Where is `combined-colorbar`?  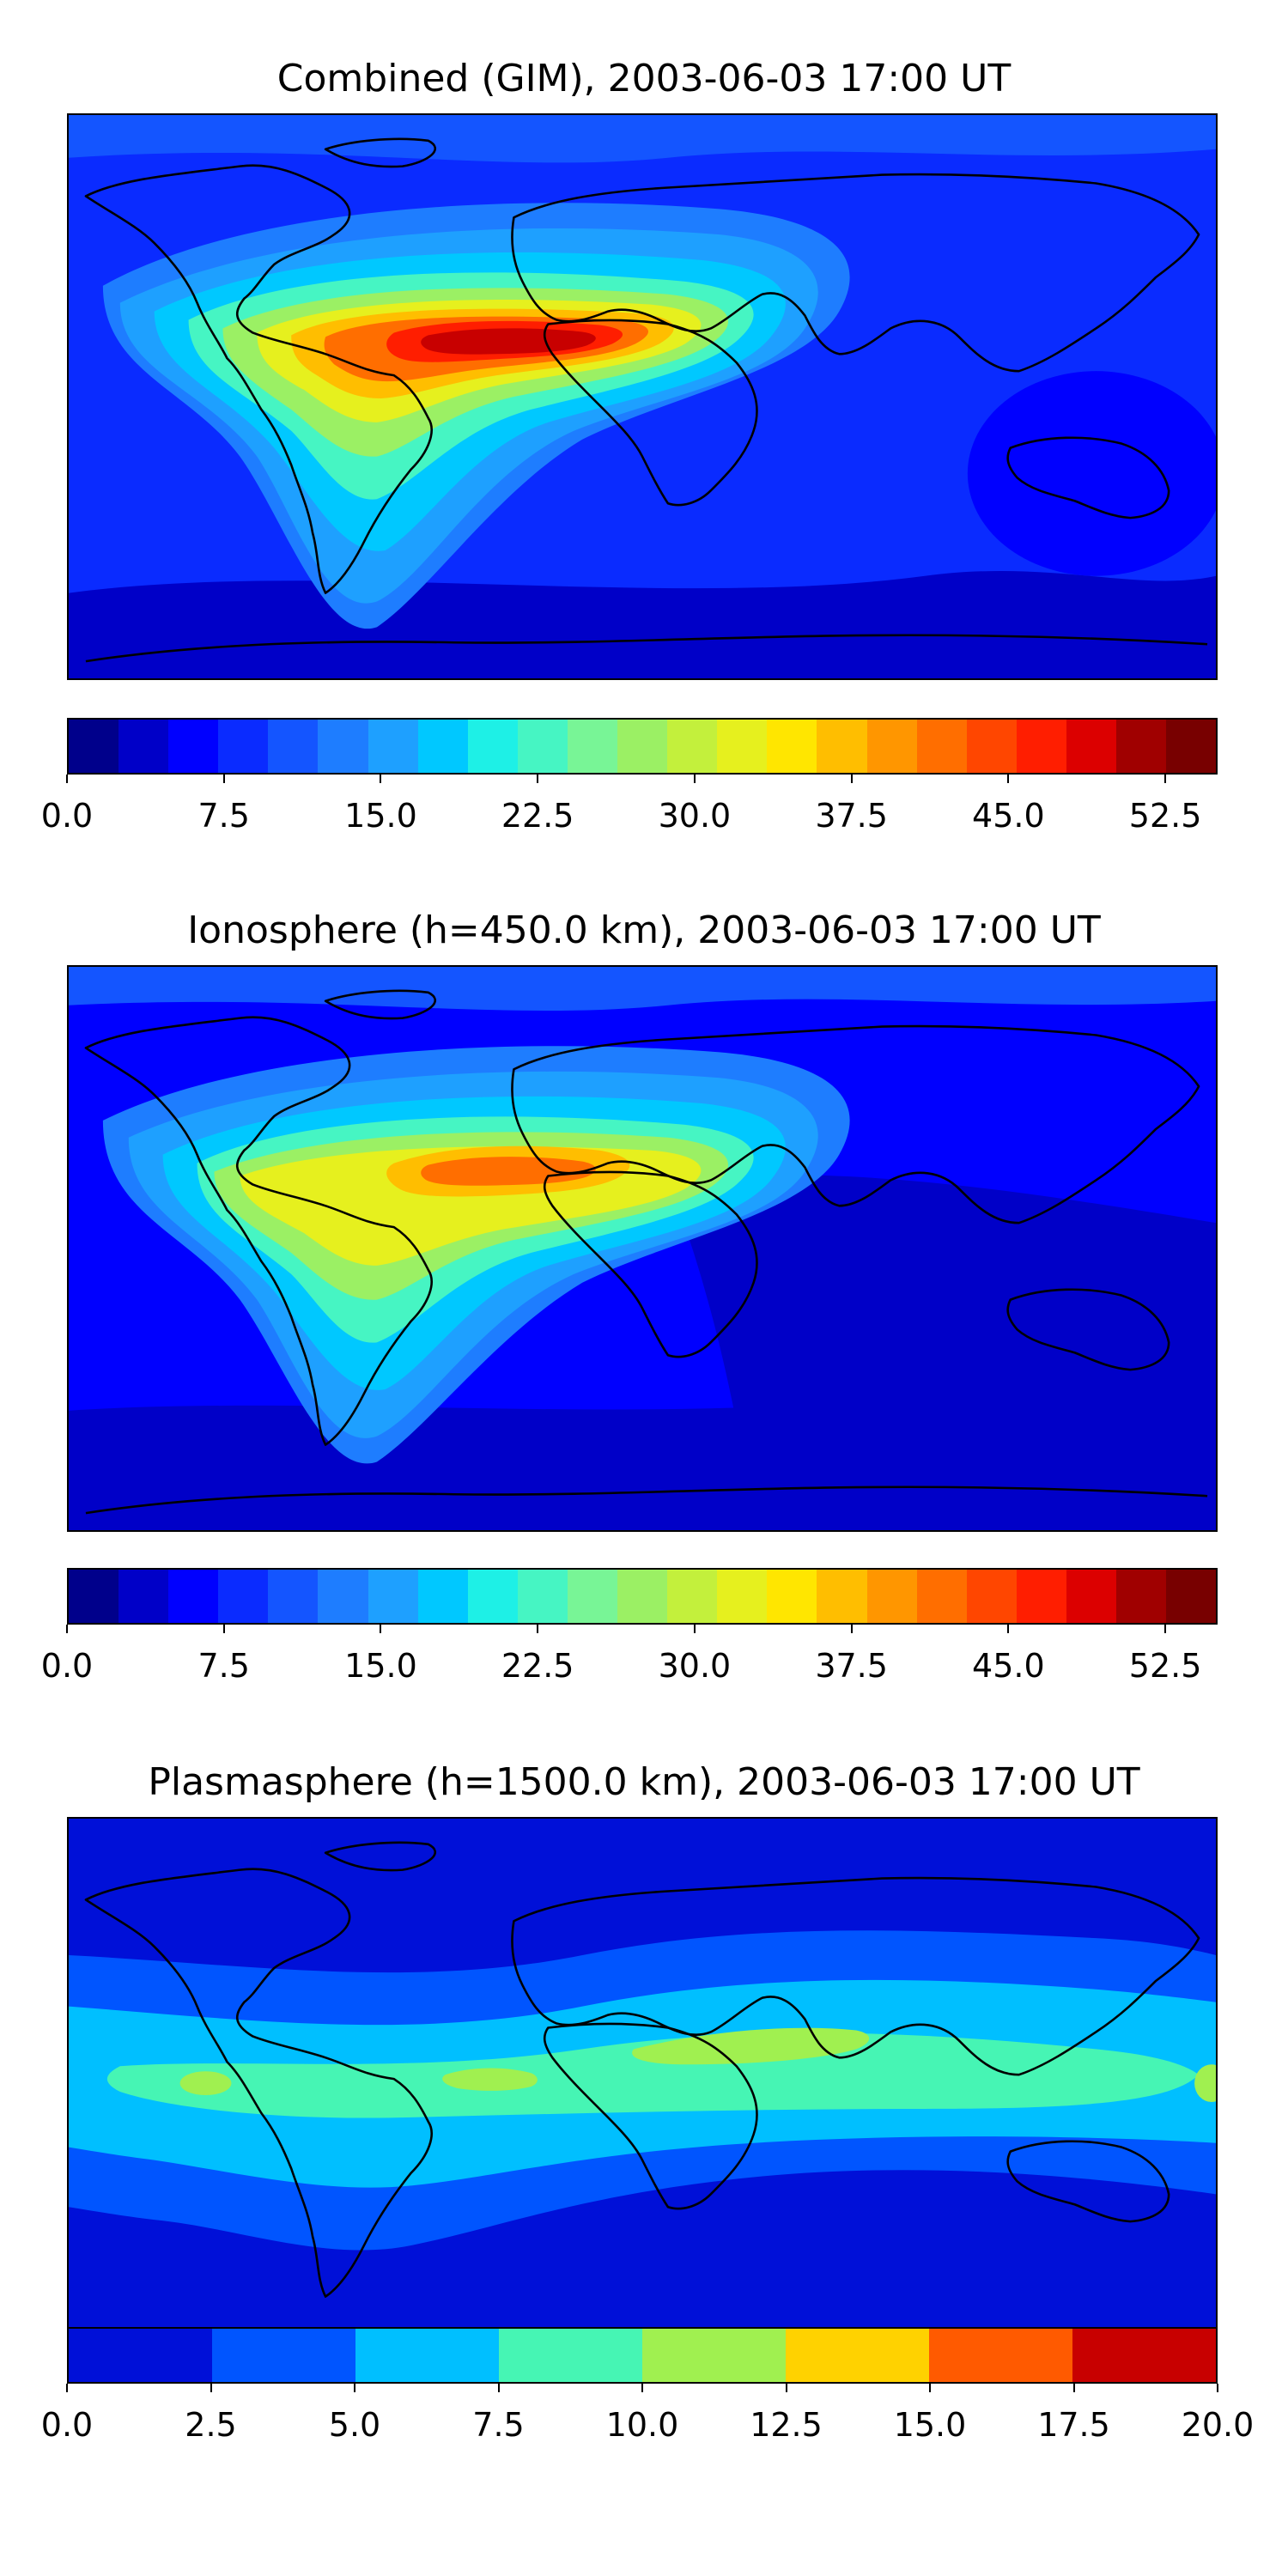
combined-colorbar is located at coordinates (642, 746).